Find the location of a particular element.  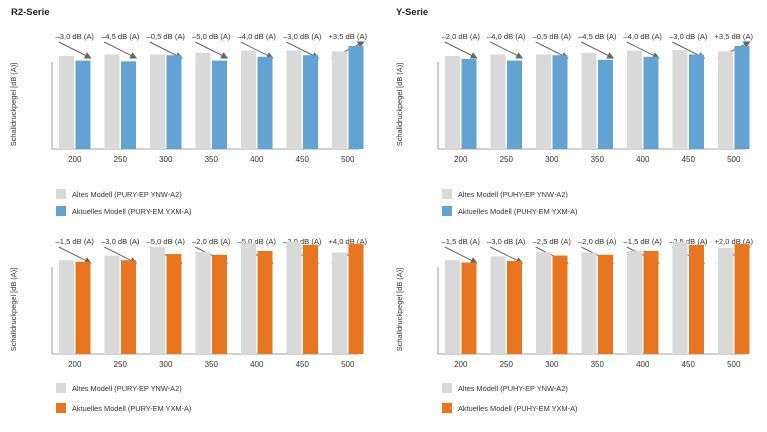

change-label: –0,5 dB (A) is located at coordinates (552, 36).